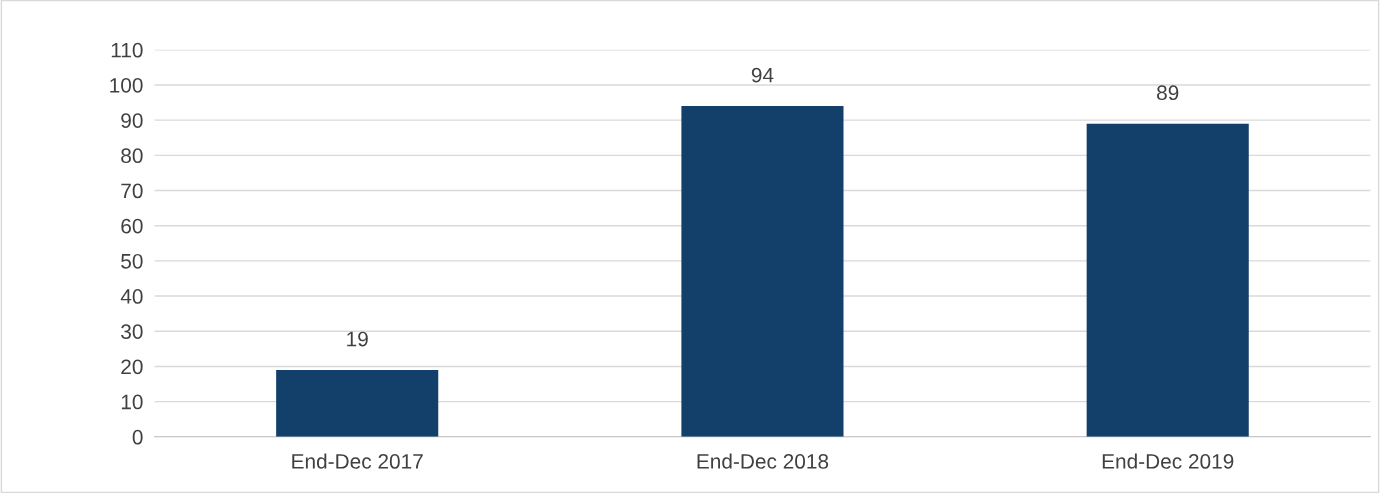 This screenshot has width=1380, height=493. Describe the element at coordinates (132, 120) in the screenshot. I see `y-tick-label: 90` at that location.